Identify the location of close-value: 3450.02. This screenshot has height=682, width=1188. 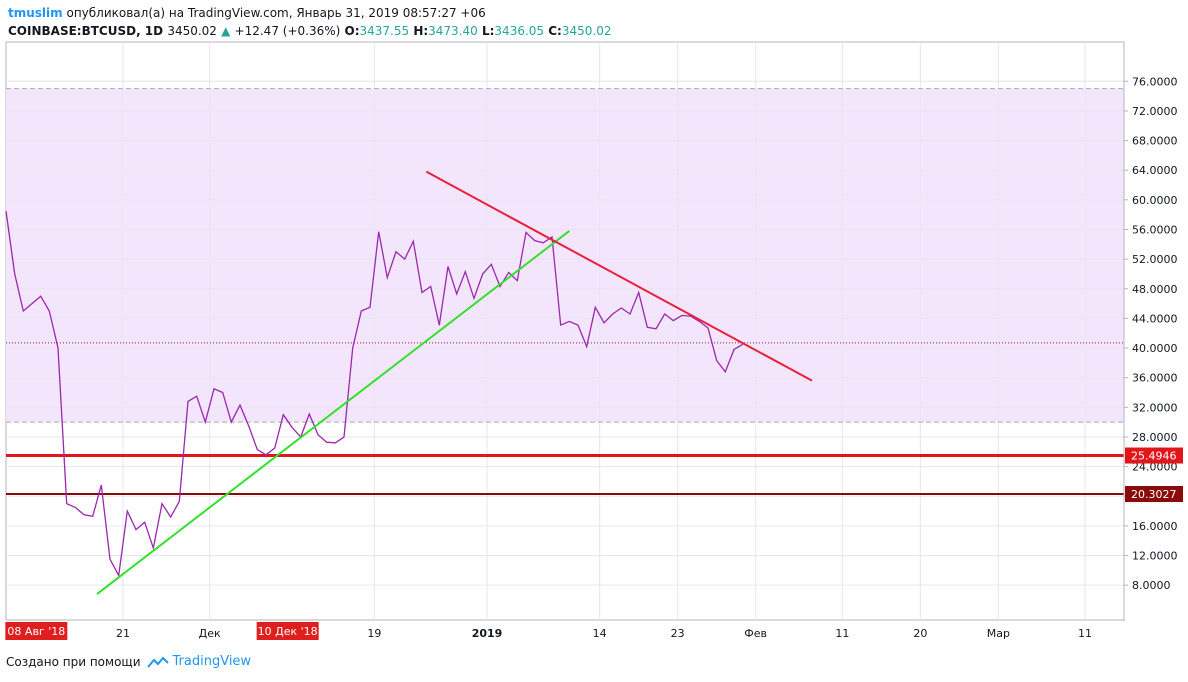
(586, 31).